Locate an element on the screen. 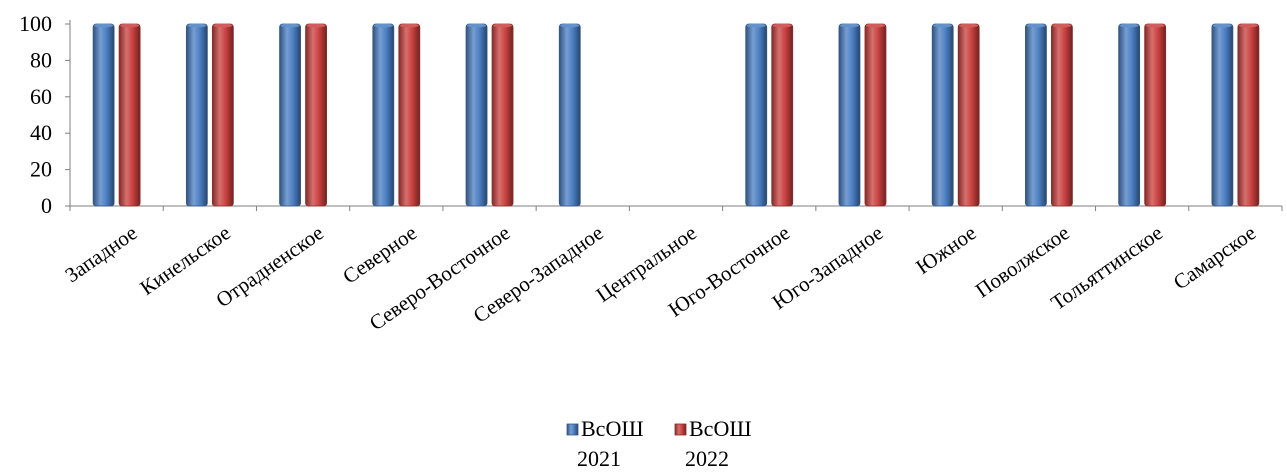 The image size is (1287, 472). legend-label-year: 2021 is located at coordinates (599, 458).